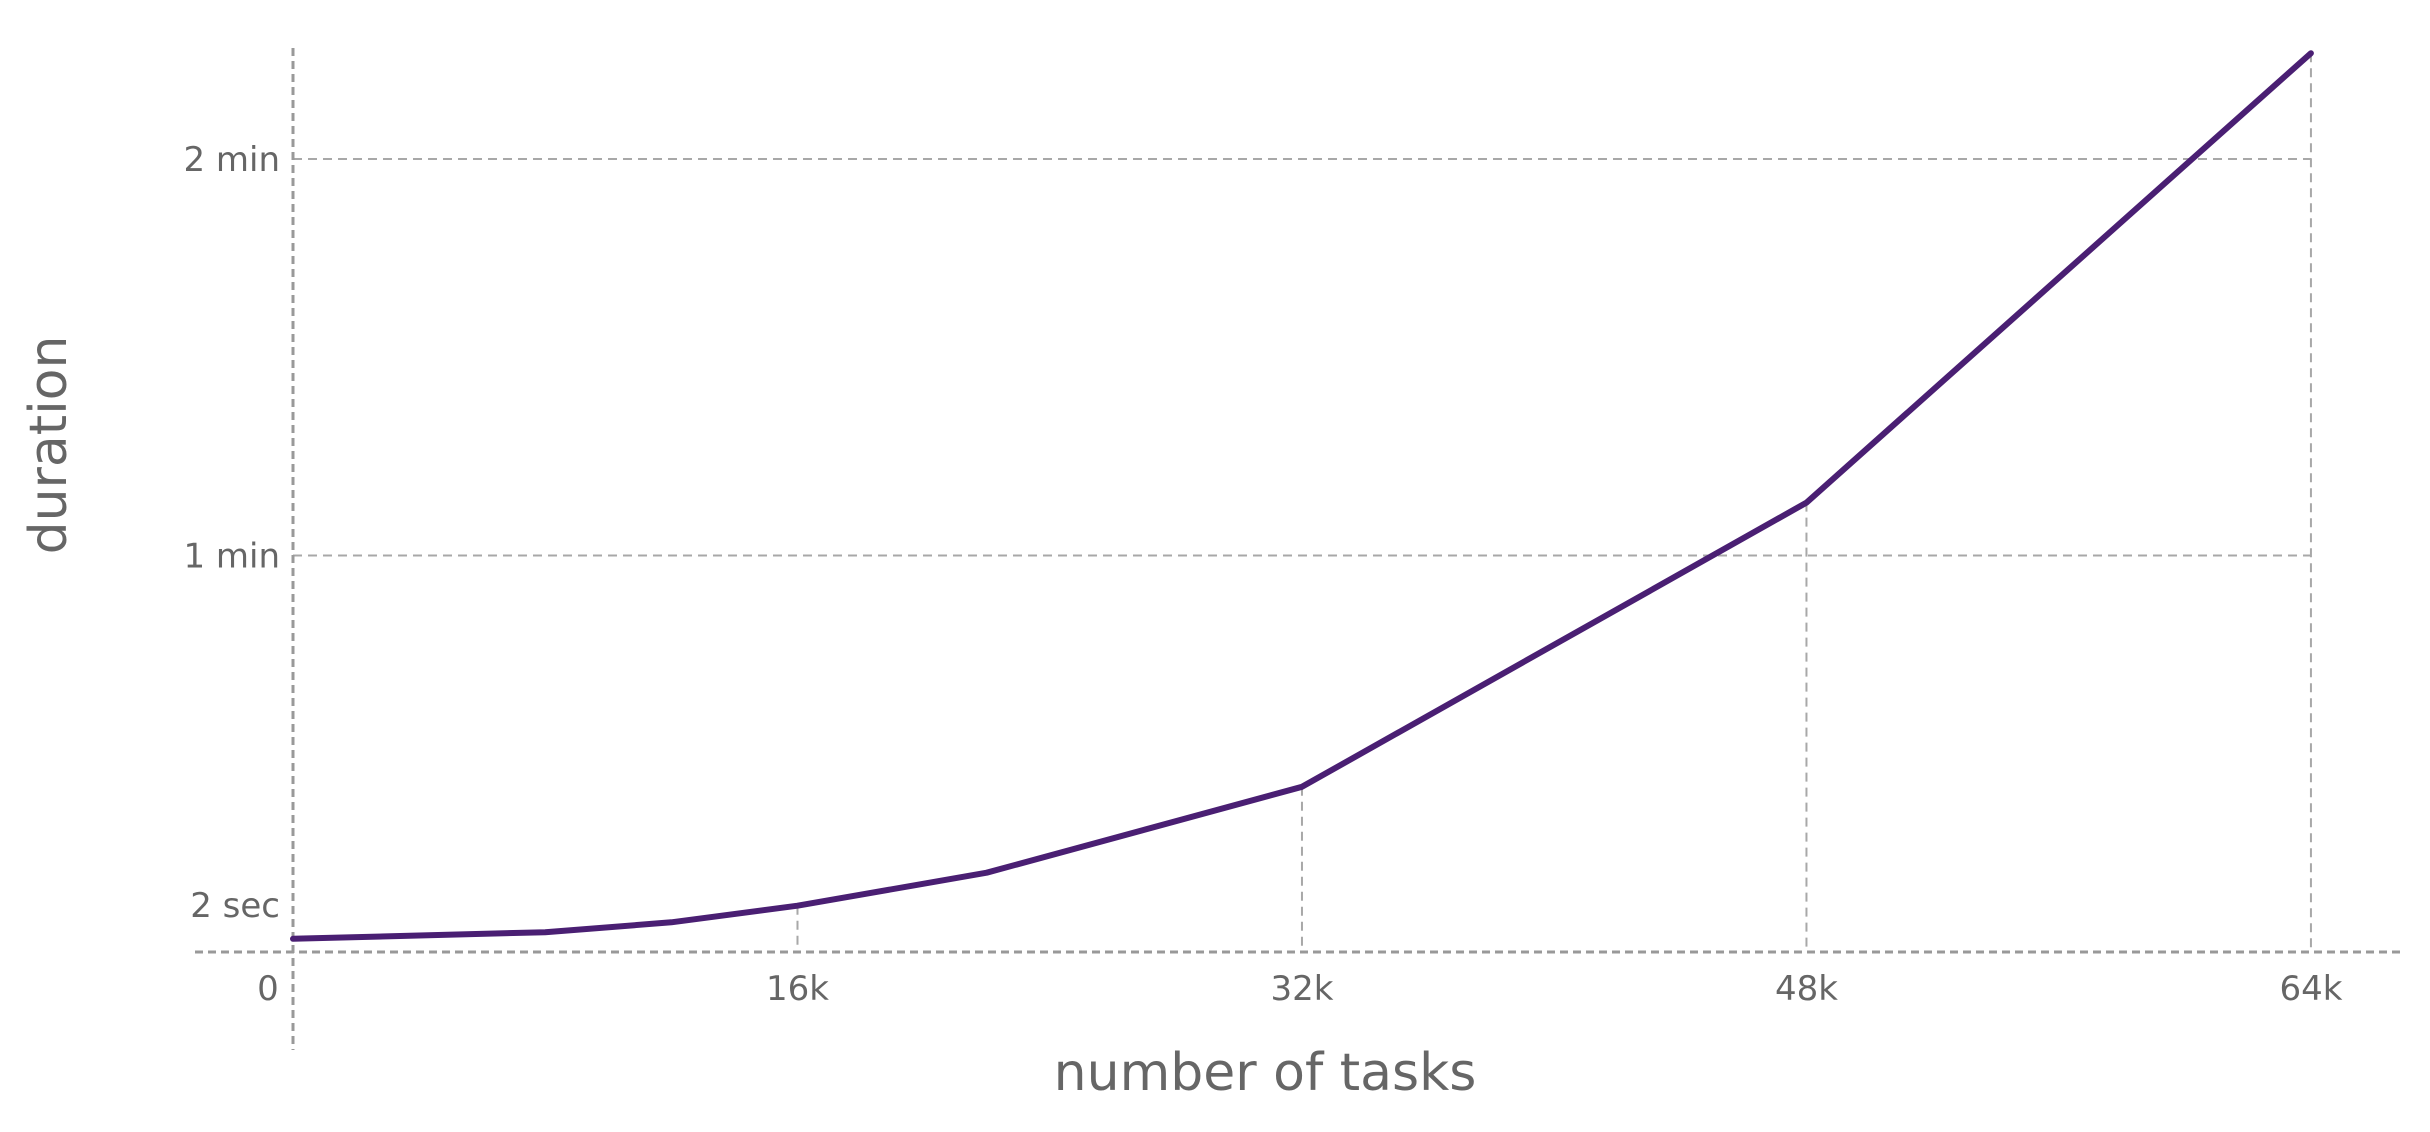 The image size is (2430, 1132). I want to click on x-tick-label: 32k, so click(1301, 989).